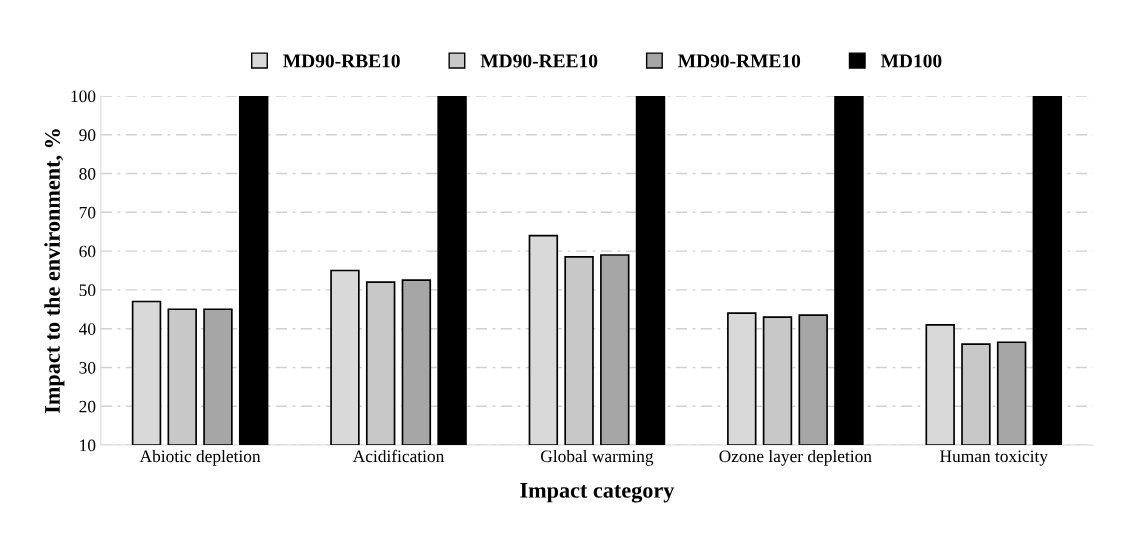 This screenshot has width=1121, height=533. What do you see at coordinates (87, 251) in the screenshot?
I see `y-tick-label: 60` at bounding box center [87, 251].